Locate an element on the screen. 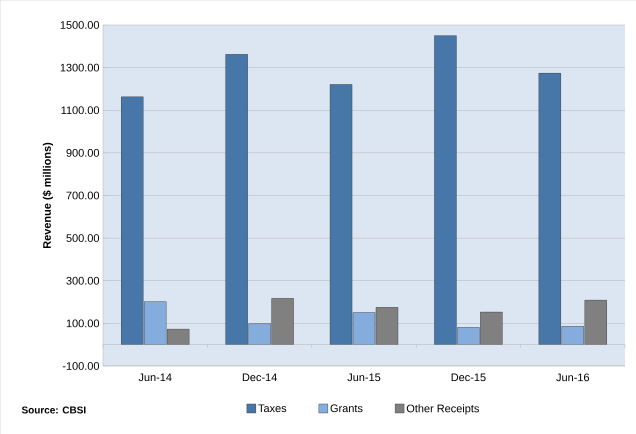 The width and height of the screenshot is (636, 434). y-tick-label: 500.00 is located at coordinates (83, 238).